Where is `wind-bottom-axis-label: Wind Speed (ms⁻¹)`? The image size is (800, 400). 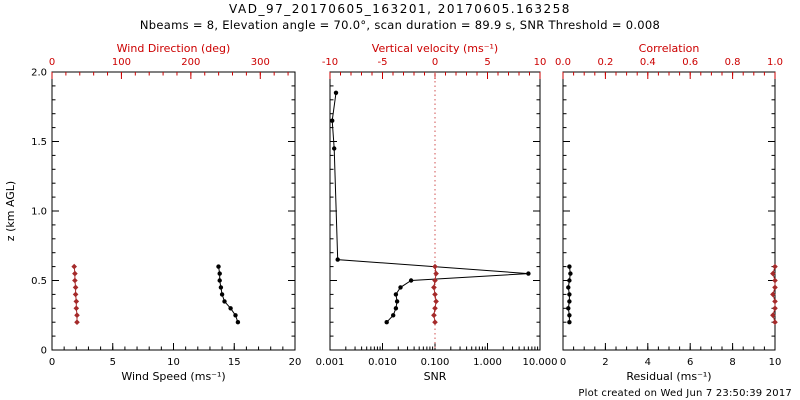
wind-bottom-axis-label: Wind Speed (ms⁻¹) is located at coordinates (173, 376).